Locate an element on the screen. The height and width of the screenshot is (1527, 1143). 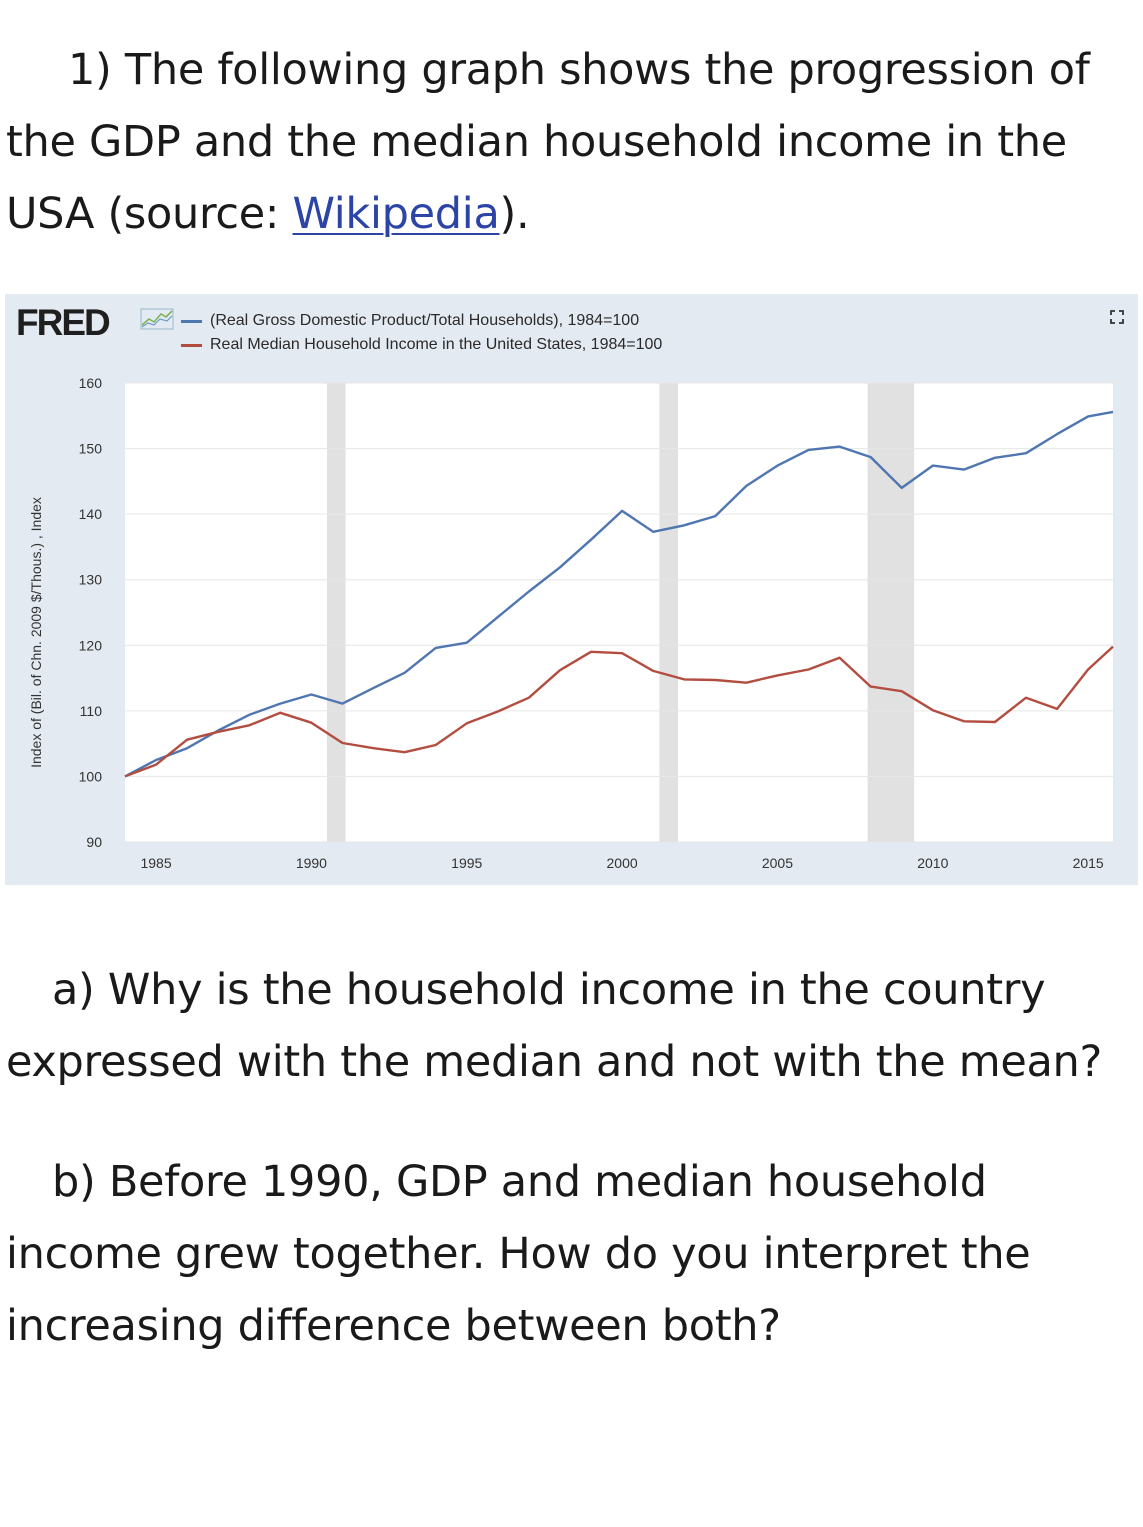
fullscreen-icon is located at coordinates (1117, 317).